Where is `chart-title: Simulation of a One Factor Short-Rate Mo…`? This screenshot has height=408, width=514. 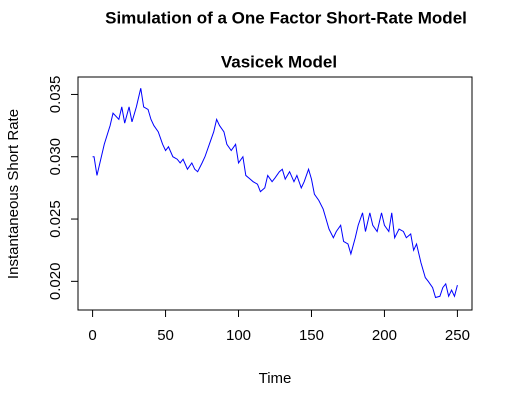
chart-title: Simulation of a One Factor Short-Rate Mo… is located at coordinates (286, 17).